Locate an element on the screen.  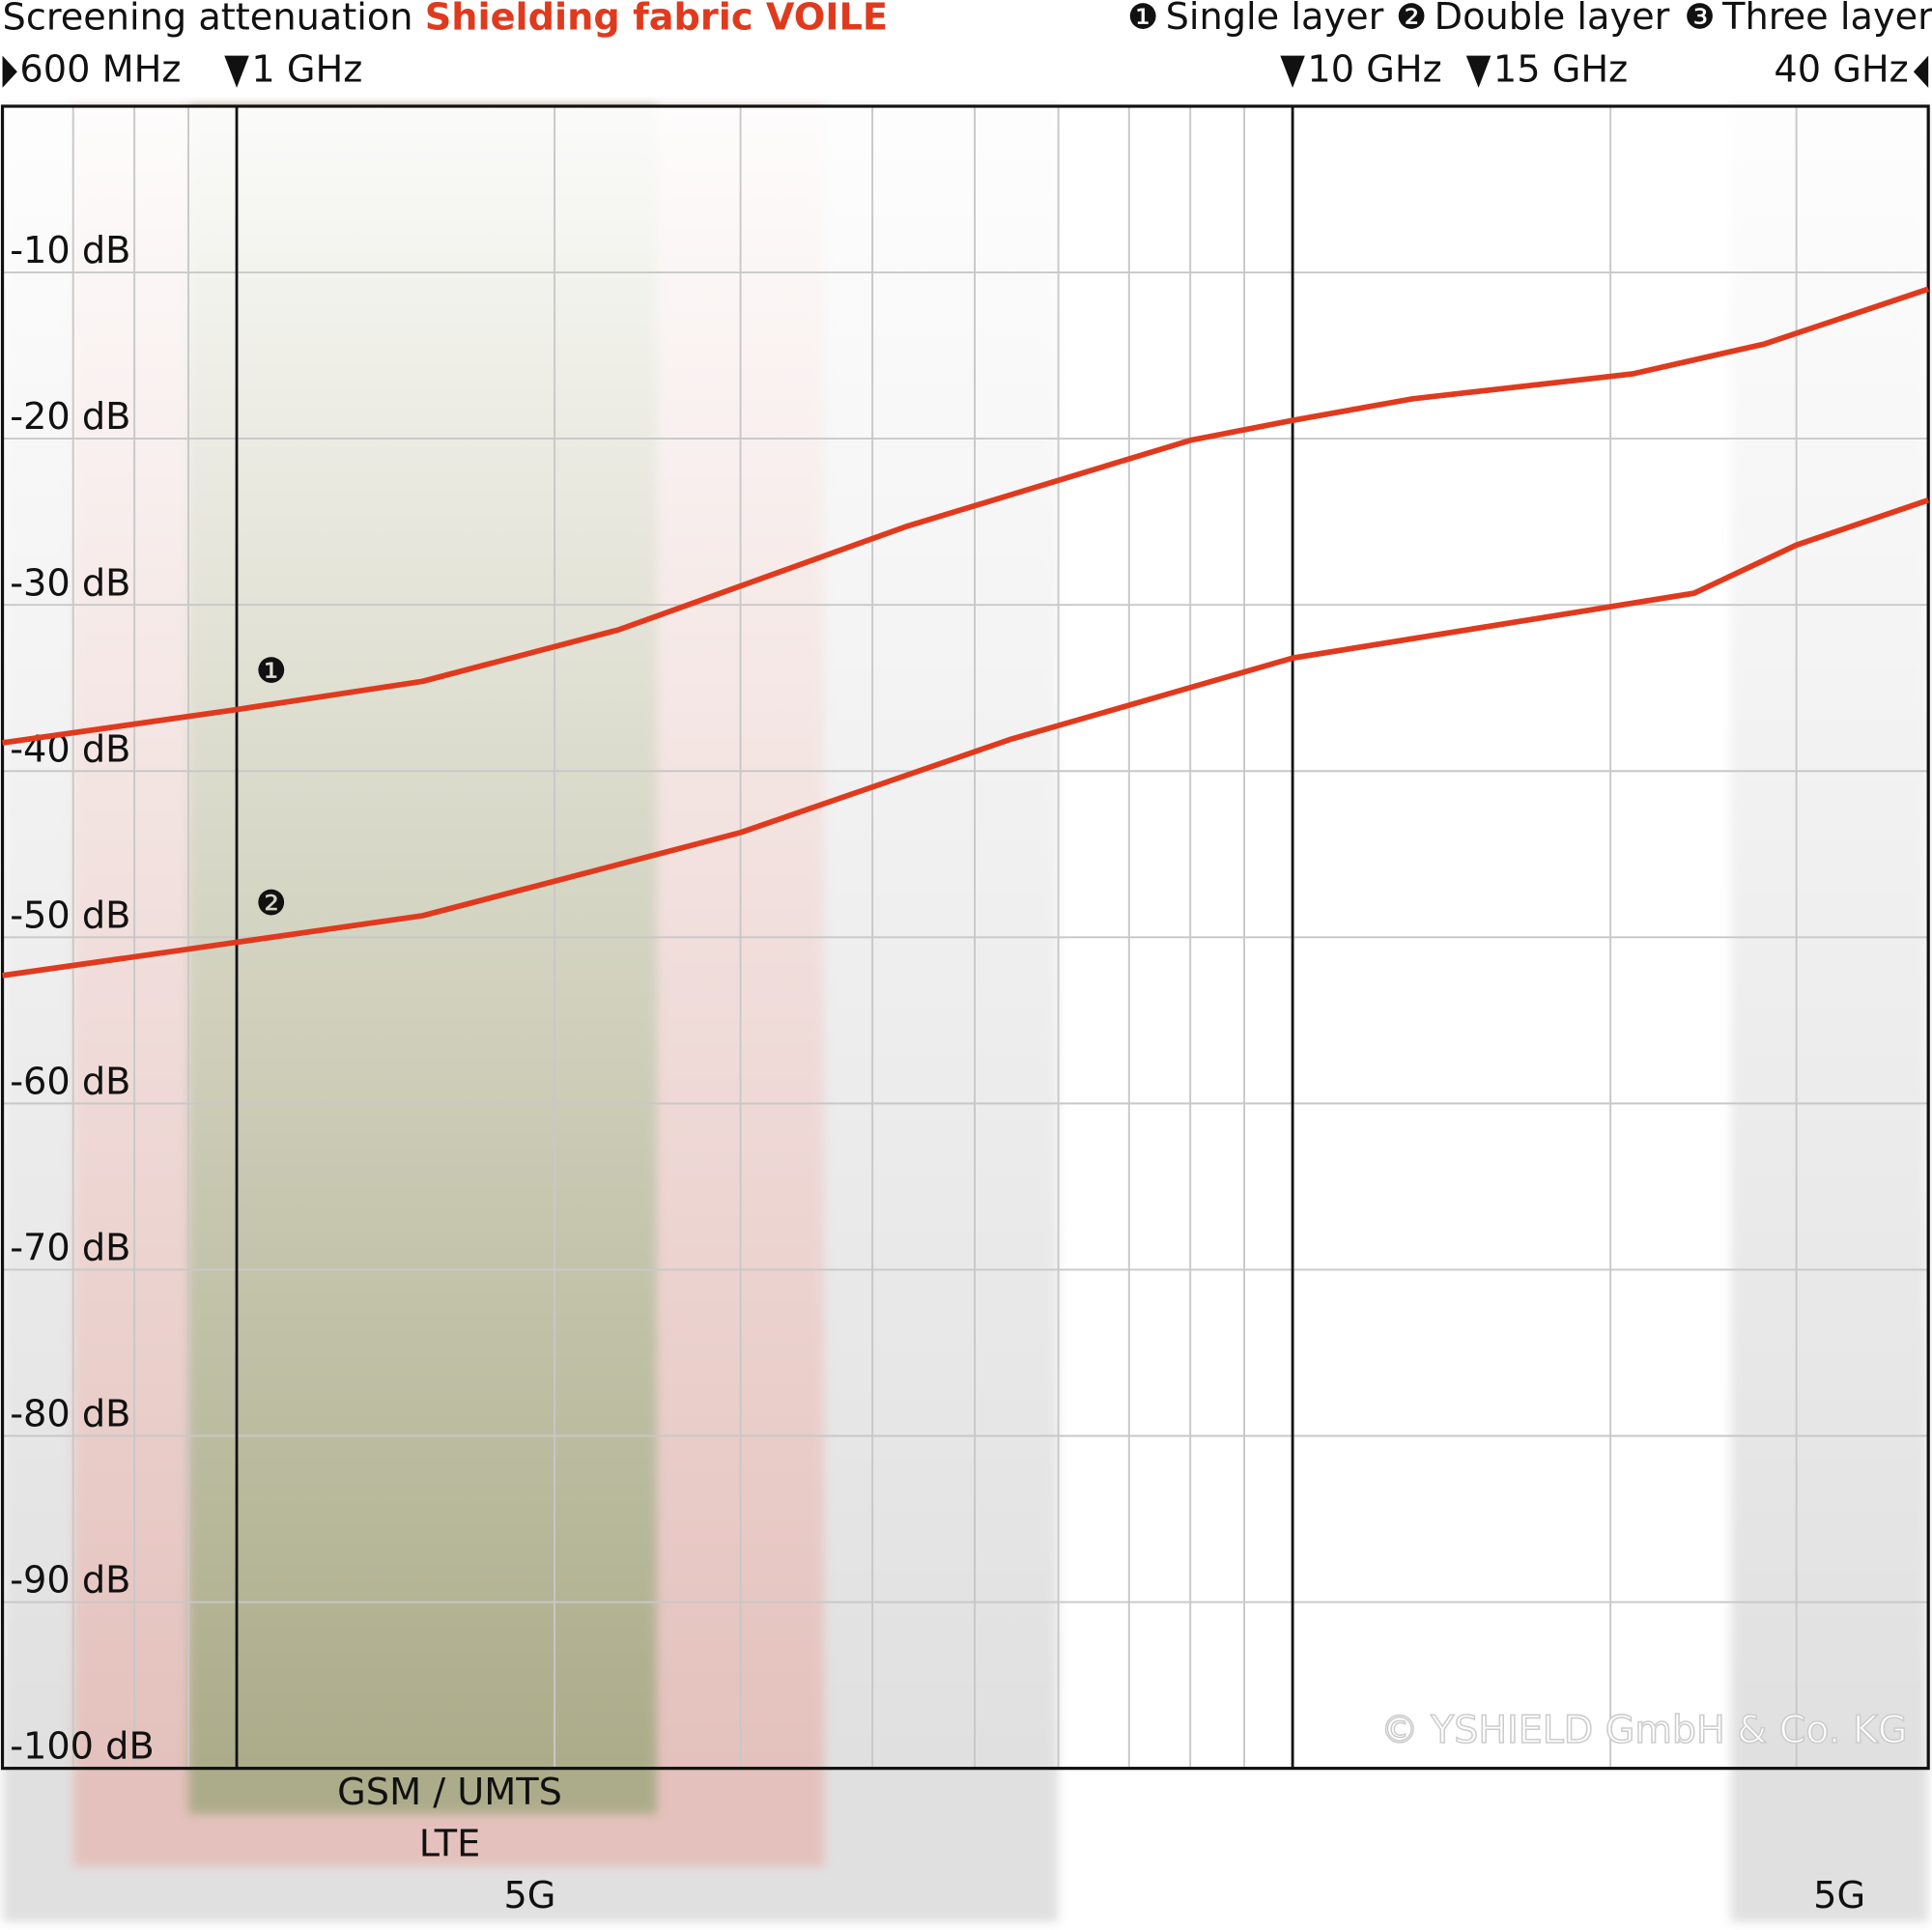
y-tick-label: -10 dB is located at coordinates (70, 250).